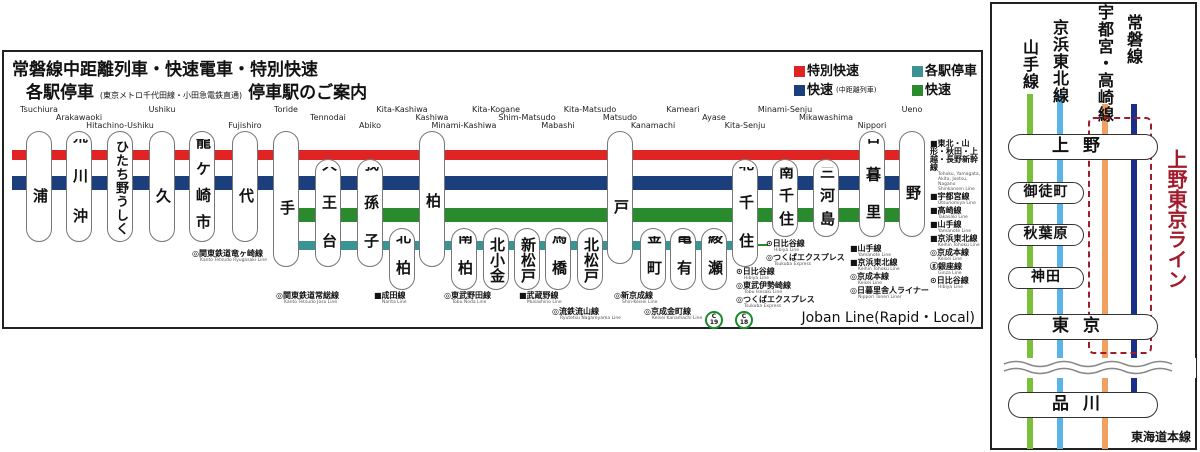 This screenshot has height=452, width=1200. I want to click on service-line-rapid-midrange, so click(458, 183).